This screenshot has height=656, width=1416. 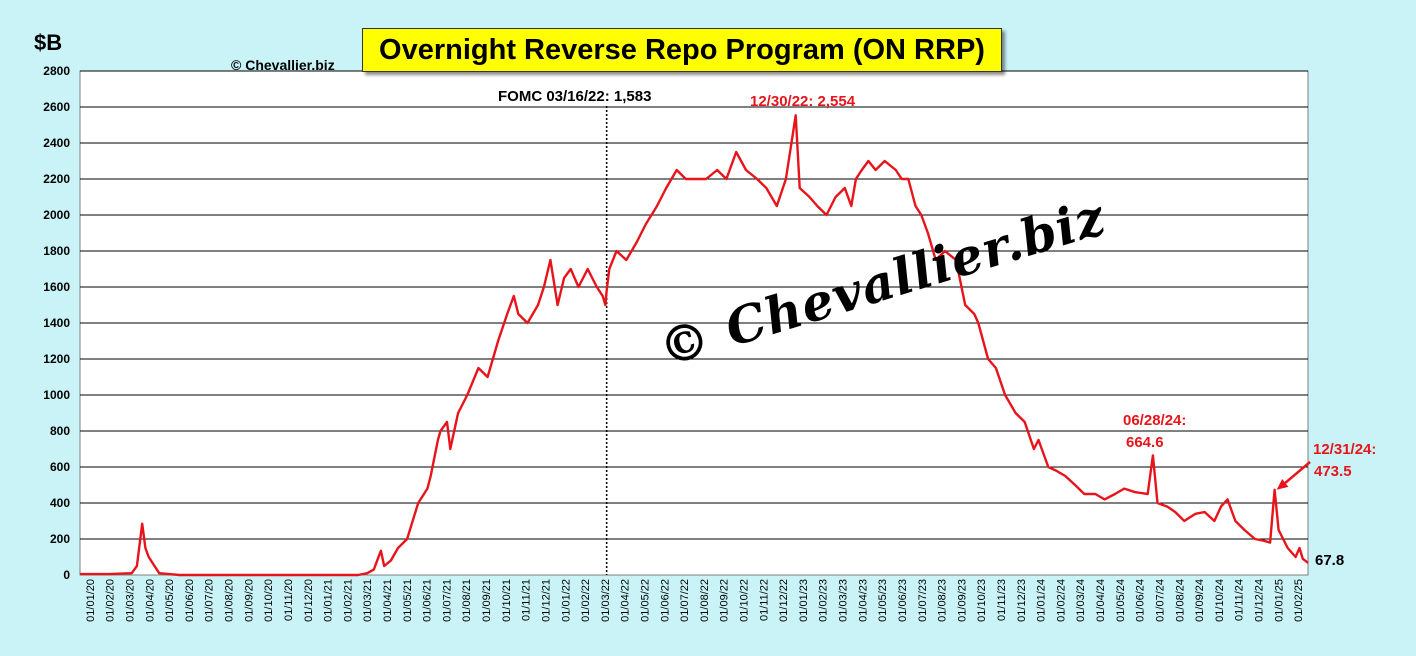 I want to click on x-tick-label: 01/10/24, so click(x=1220, y=600).